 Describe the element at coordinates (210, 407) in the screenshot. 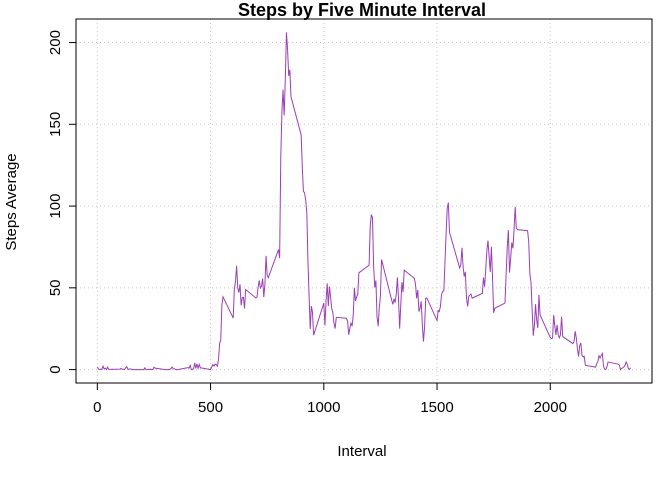

I see `x-tick-label: 500` at that location.